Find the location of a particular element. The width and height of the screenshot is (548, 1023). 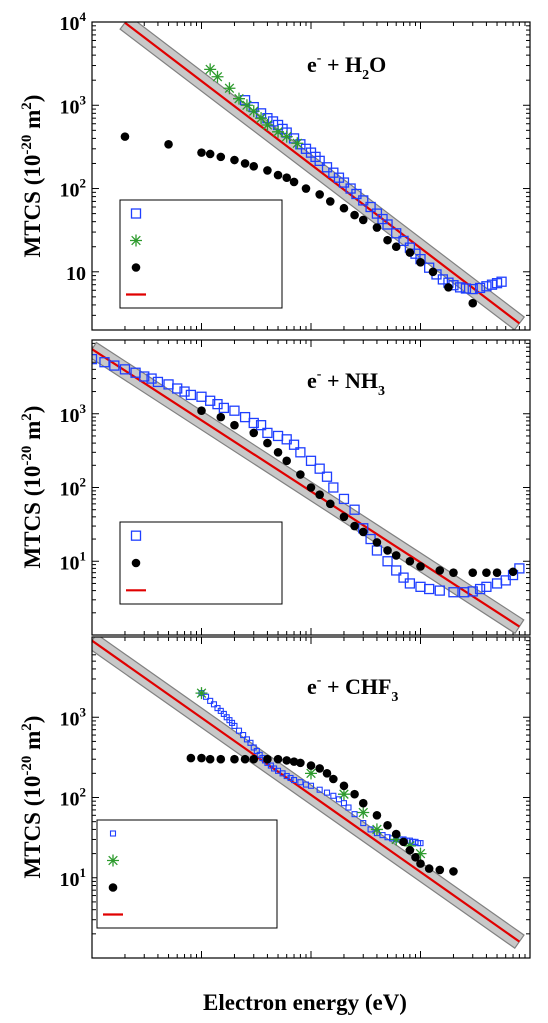

legend-box is located at coordinates (201, 563).